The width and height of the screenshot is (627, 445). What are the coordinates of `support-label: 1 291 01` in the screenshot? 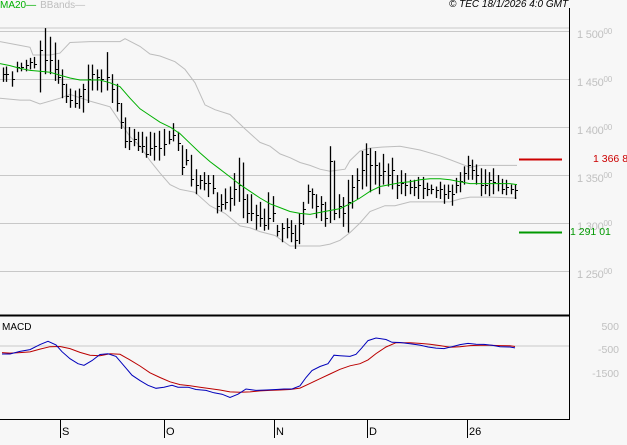 It's located at (590, 231).